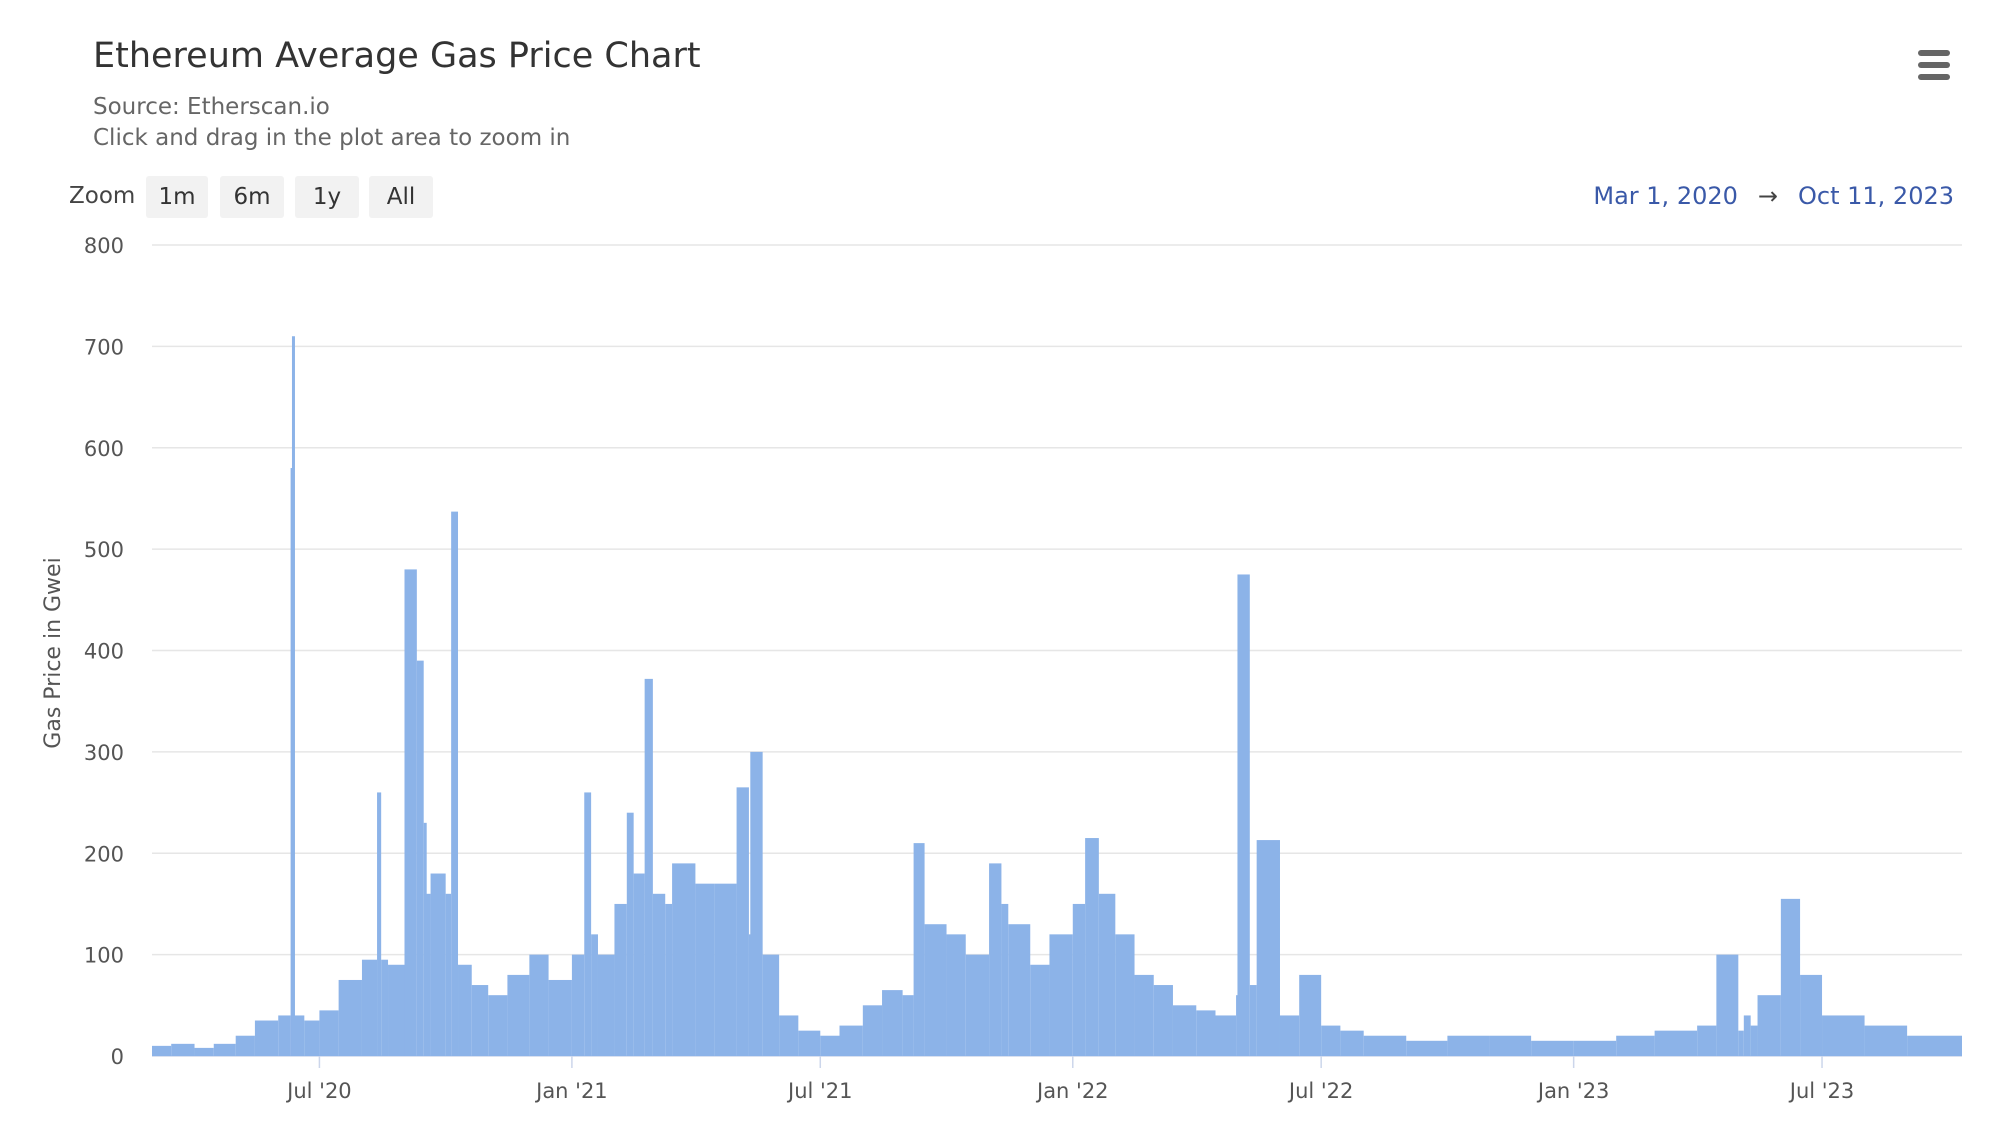  Describe the element at coordinates (327, 197) in the screenshot. I see `zoom-1y-button: 1y` at that location.